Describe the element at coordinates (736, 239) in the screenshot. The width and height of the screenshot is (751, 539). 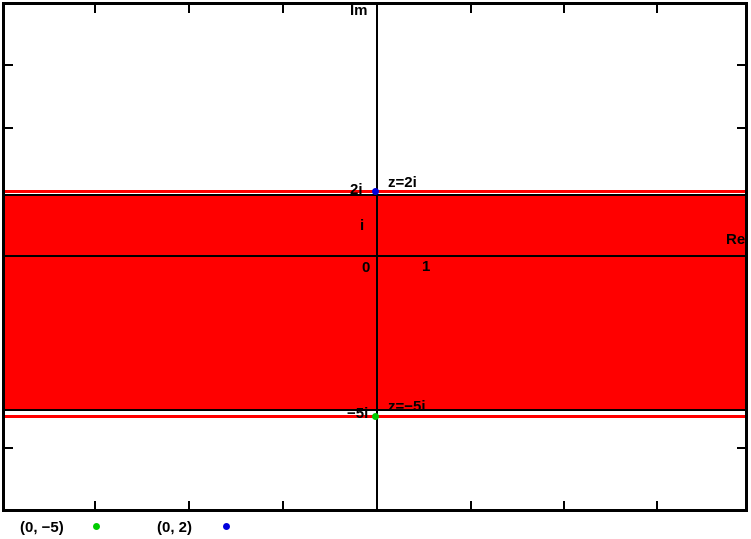
I see `re-axis-label: Re` at that location.